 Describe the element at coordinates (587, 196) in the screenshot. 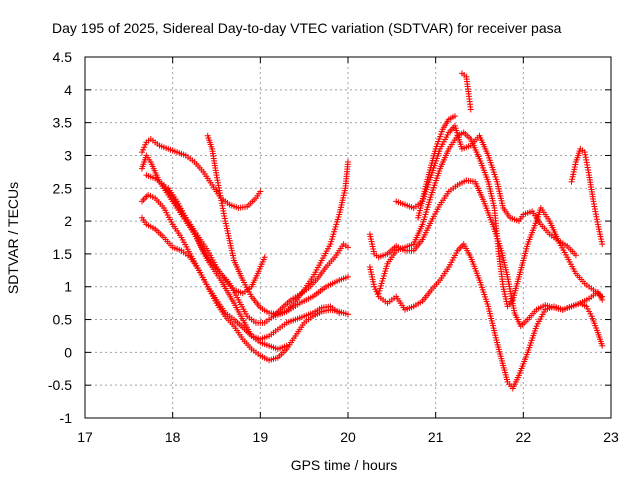

I see `series-s15` at that location.